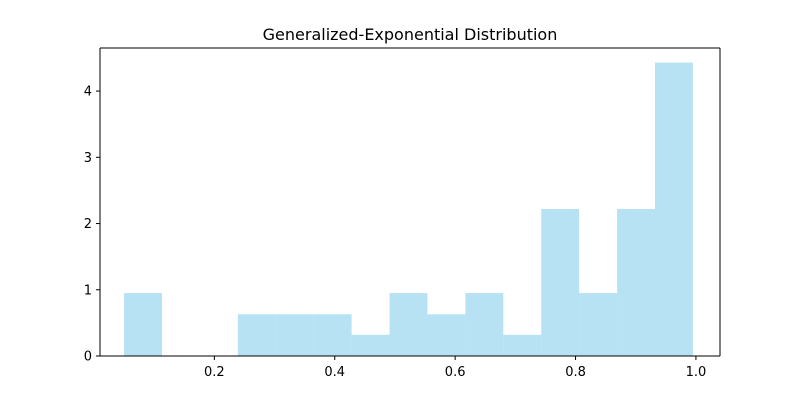  What do you see at coordinates (410, 34) in the screenshot?
I see `chart-title: Generalized-Exponential Distribution` at bounding box center [410, 34].